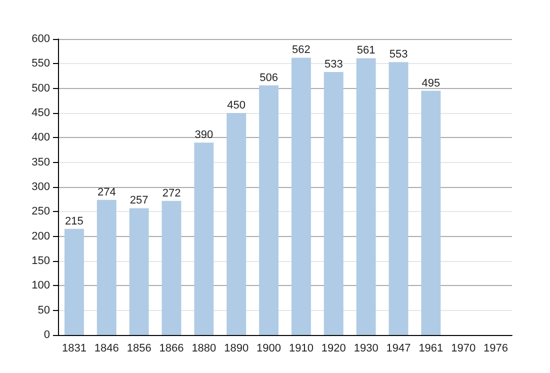  What do you see at coordinates (301, 348) in the screenshot?
I see `x-tick-label: 1910` at bounding box center [301, 348].